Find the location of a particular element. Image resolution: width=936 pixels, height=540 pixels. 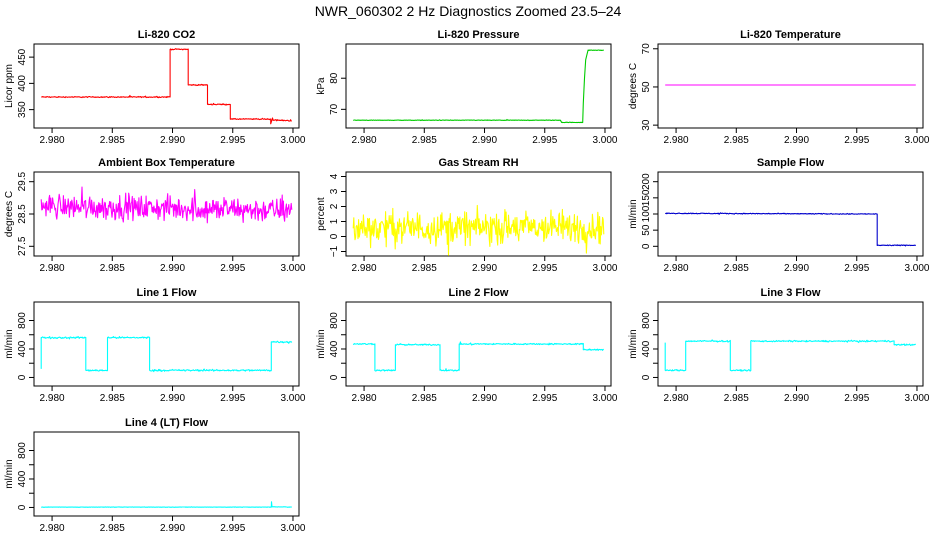

panel-title: Li-820 Pressure is located at coordinates (479, 35).